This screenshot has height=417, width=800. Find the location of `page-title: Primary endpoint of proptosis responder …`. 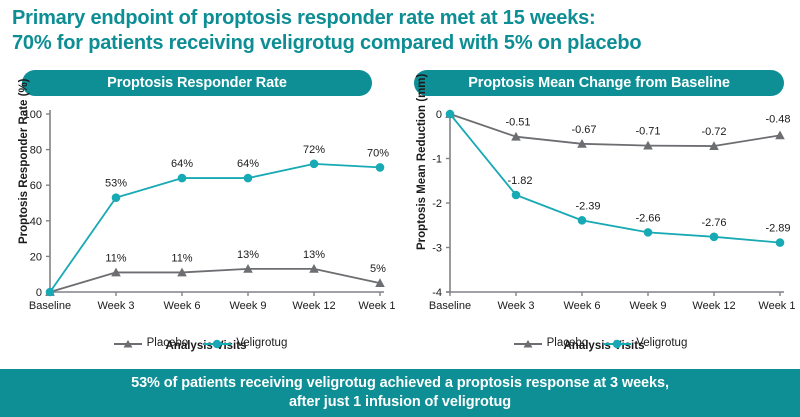

page-title: Primary endpoint of proptosis responder … is located at coordinates (402, 31).